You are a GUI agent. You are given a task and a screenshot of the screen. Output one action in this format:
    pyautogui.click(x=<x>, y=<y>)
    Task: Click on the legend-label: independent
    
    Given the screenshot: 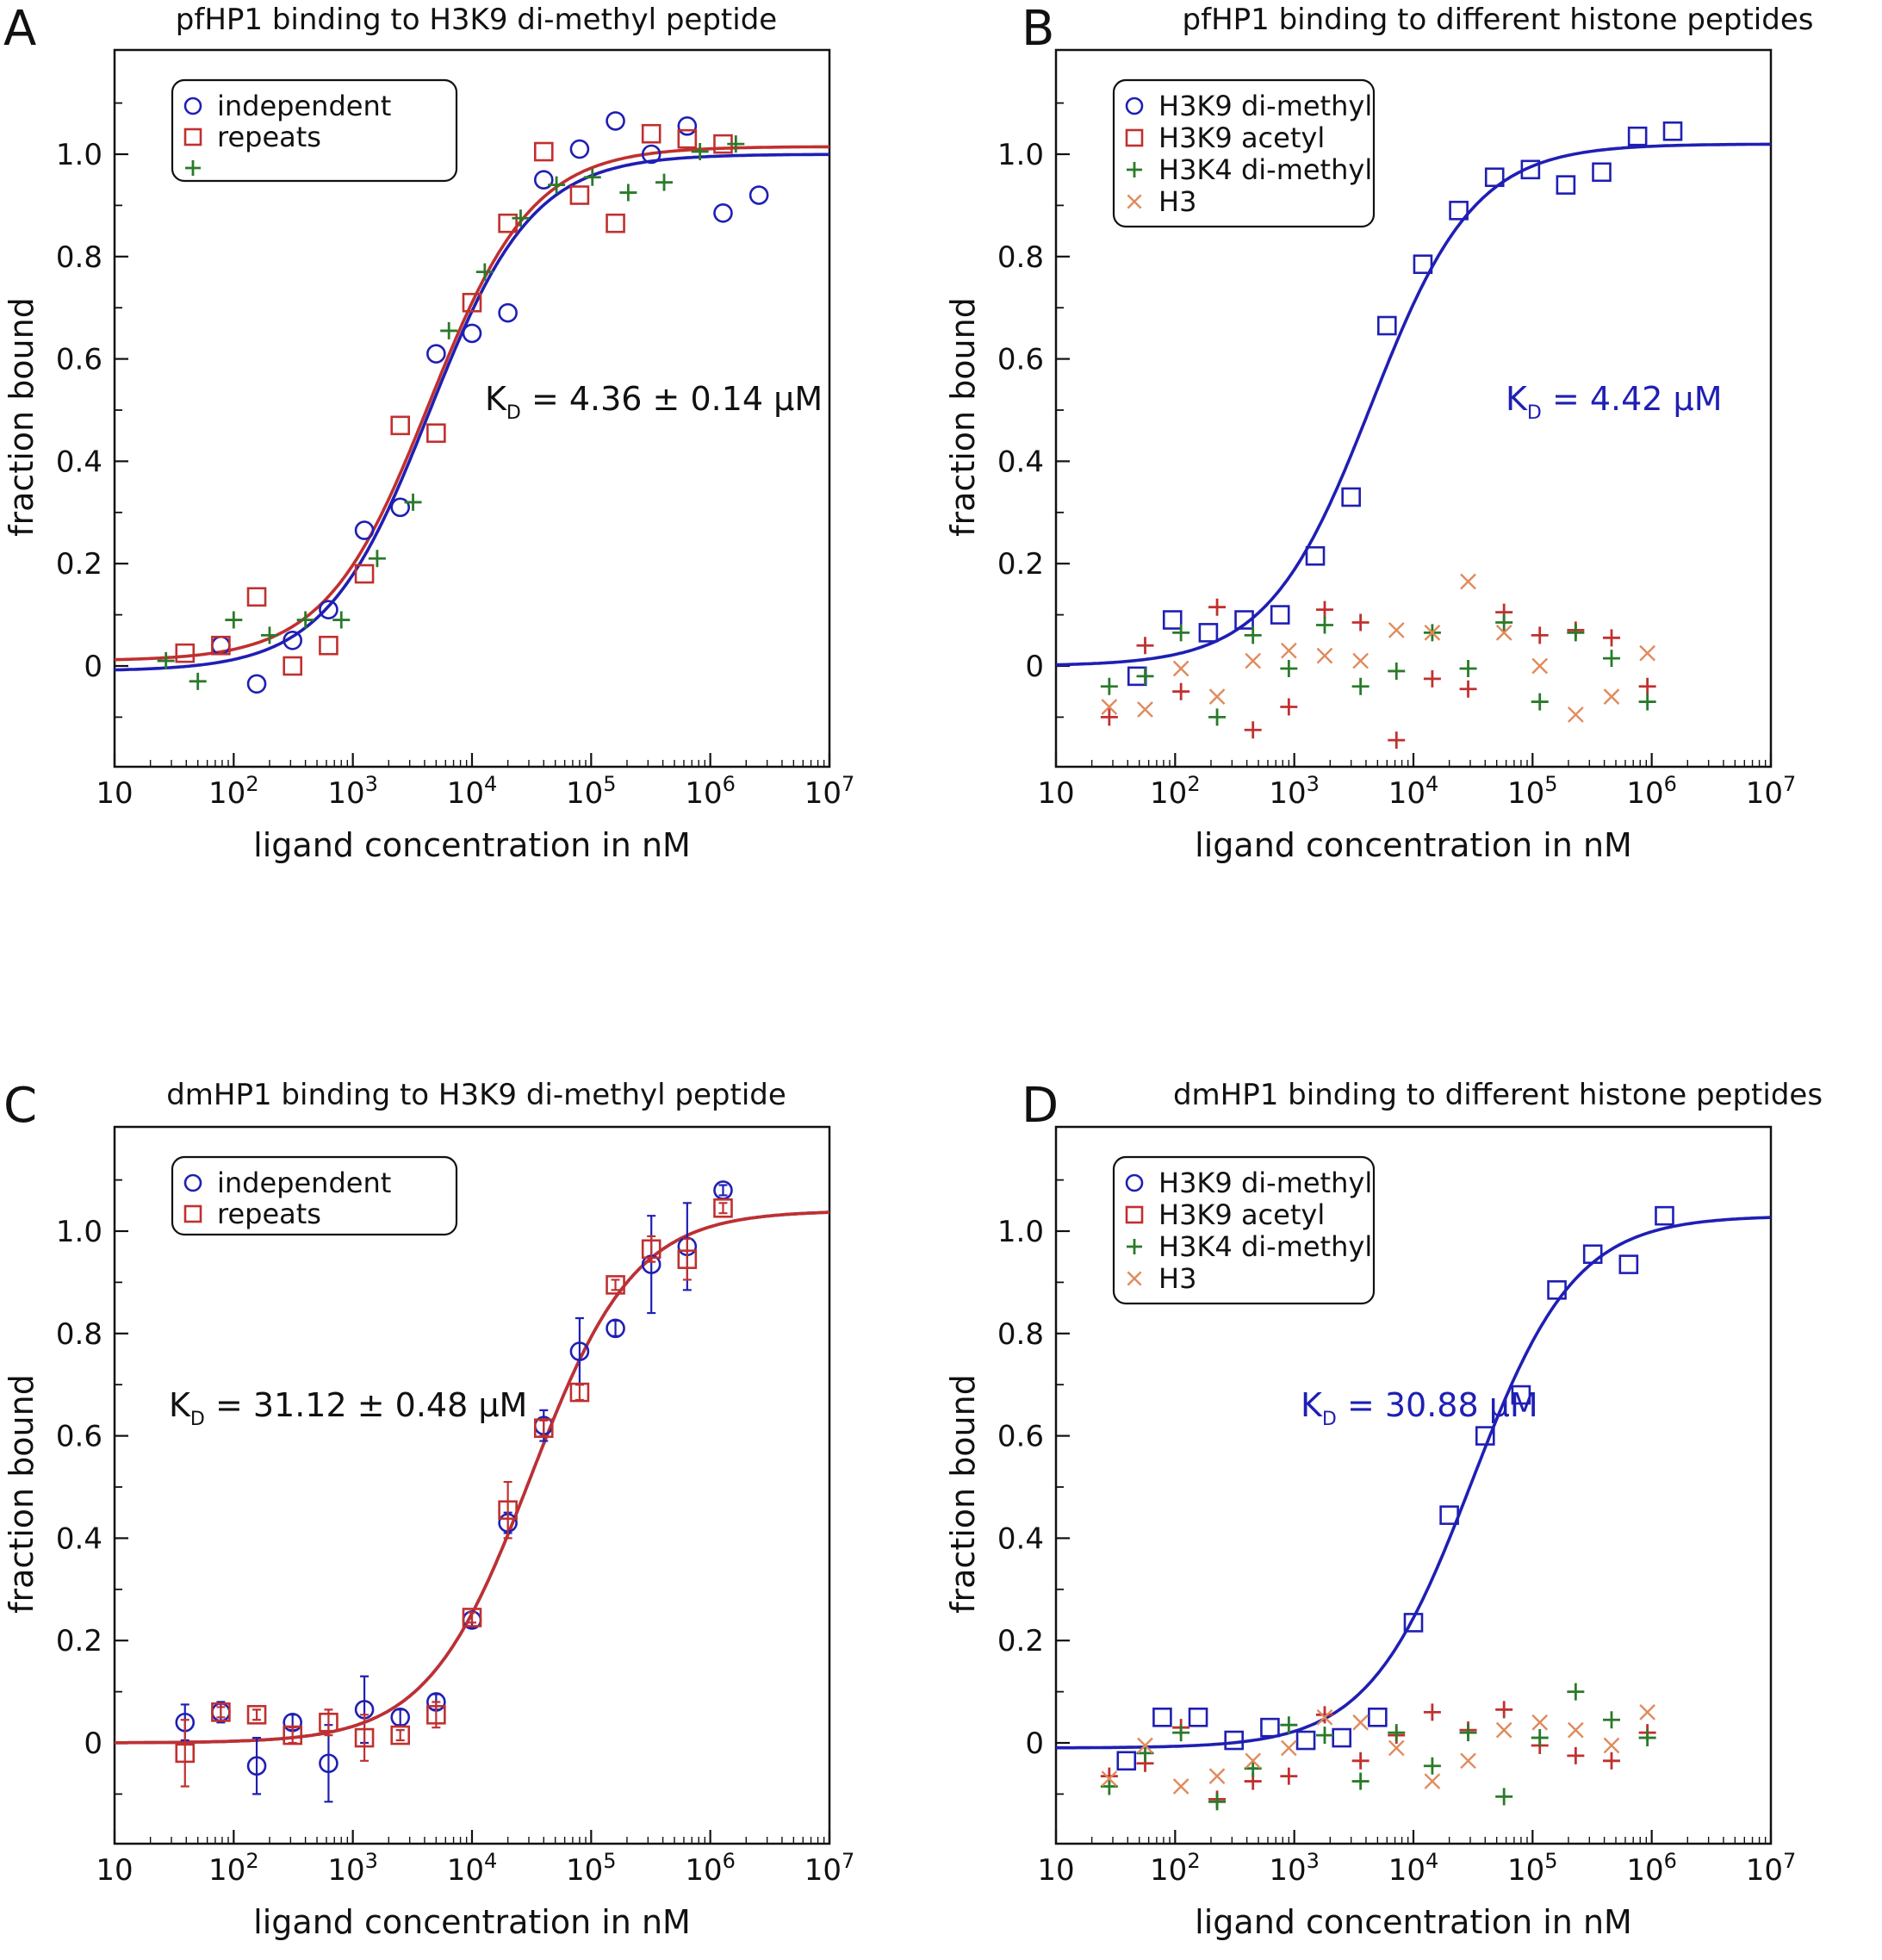 What is the action you would take?
    pyautogui.click(x=304, y=106)
    